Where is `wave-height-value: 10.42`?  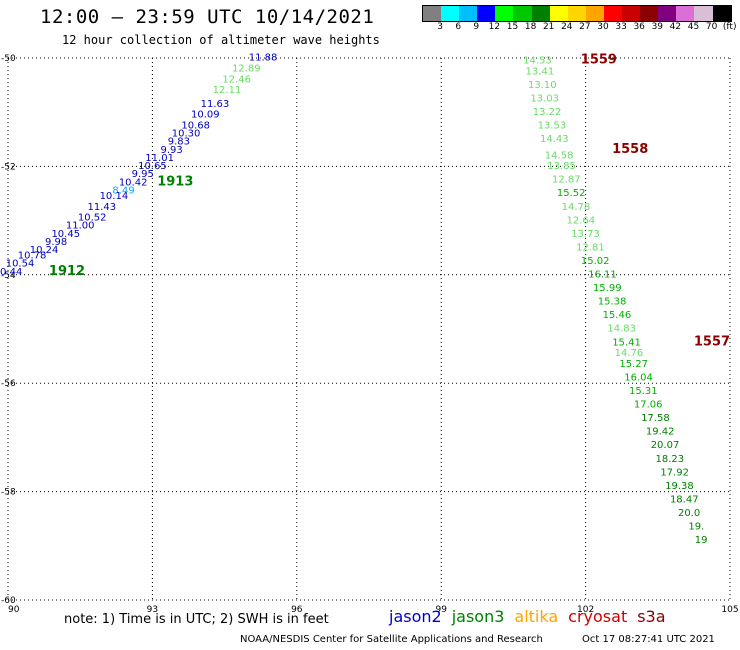 wave-height-value: 10.42 is located at coordinates (133, 182).